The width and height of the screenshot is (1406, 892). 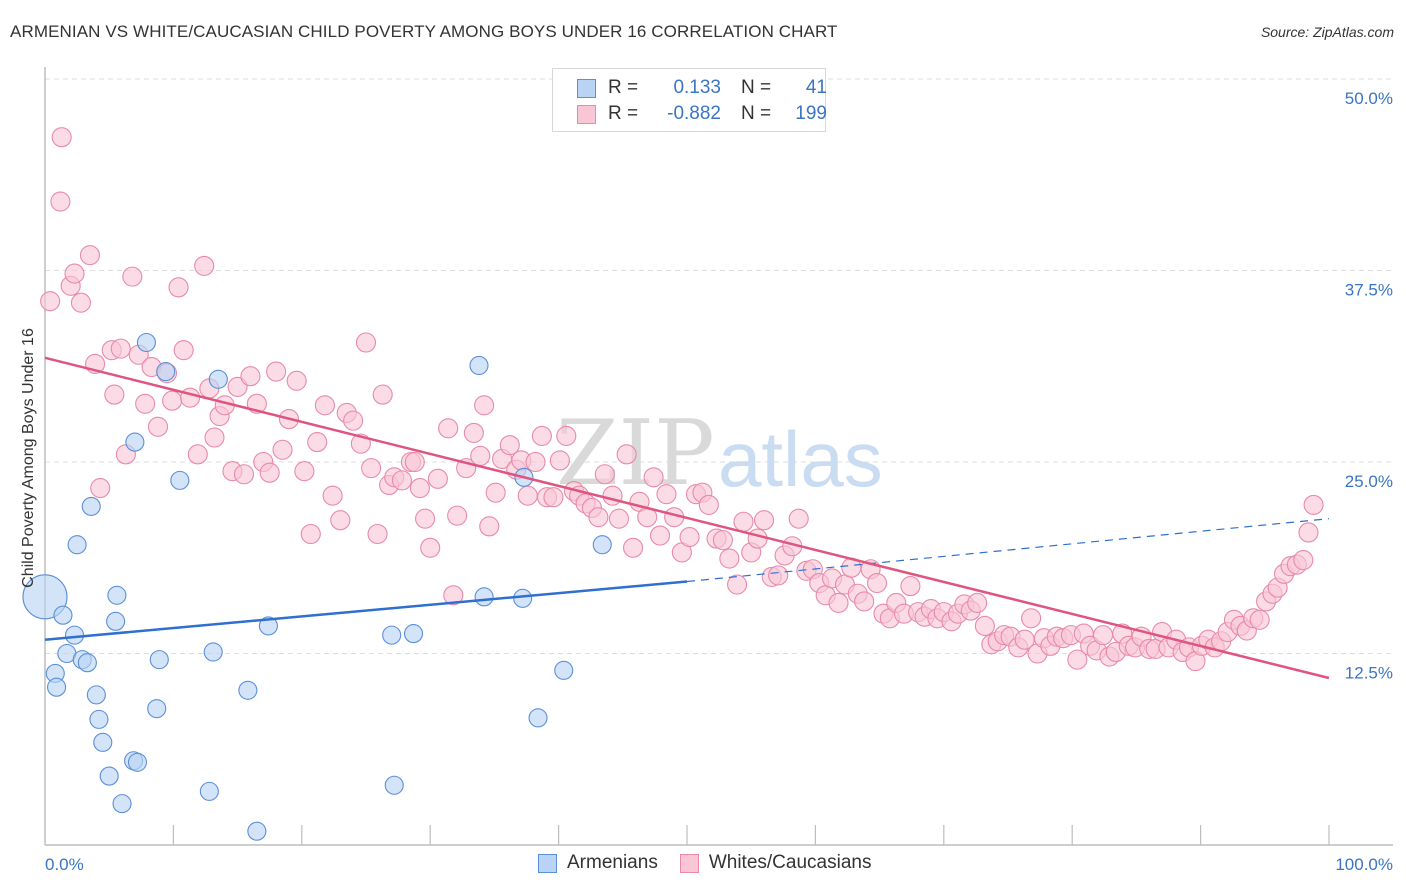 What do you see at coordinates (689, 100) in the screenshot?
I see `correlation-legend: R = 0.133 N = 41 R = -0.882 N = 199` at bounding box center [689, 100].